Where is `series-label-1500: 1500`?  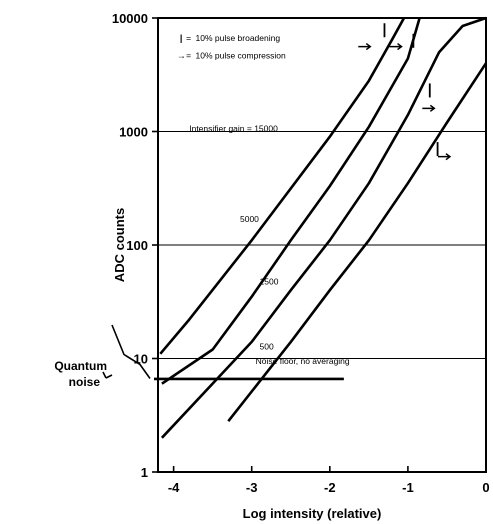 series-label-1500: 1500 is located at coordinates (269, 281).